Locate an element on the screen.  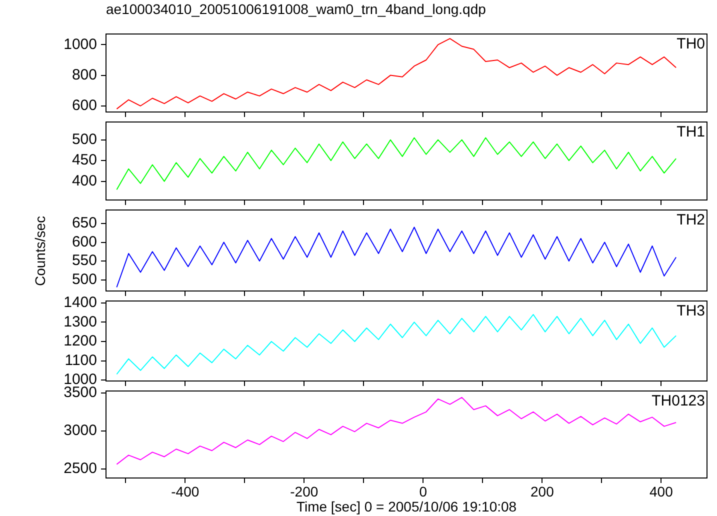
y-tick-label: 1200 is located at coordinates (80, 341).